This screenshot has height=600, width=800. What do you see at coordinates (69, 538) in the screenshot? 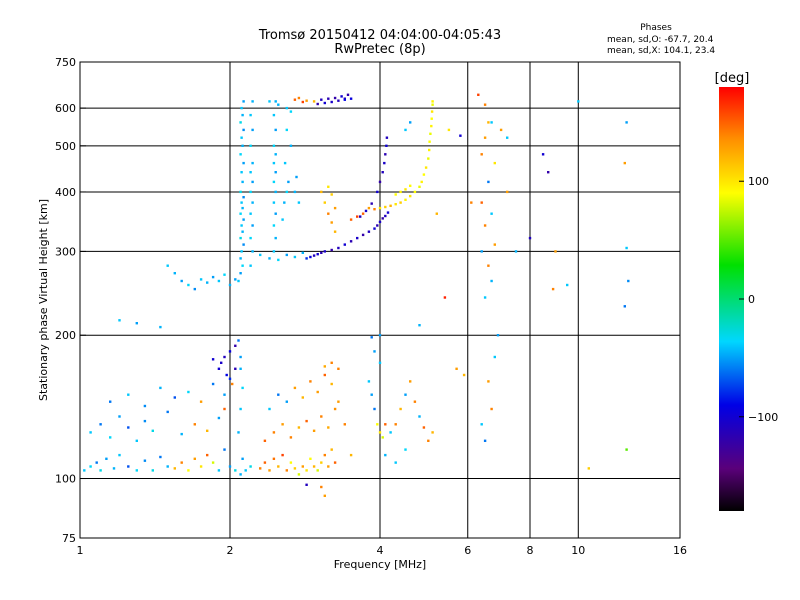
I see `y-tick-label: 75` at bounding box center [69, 538].